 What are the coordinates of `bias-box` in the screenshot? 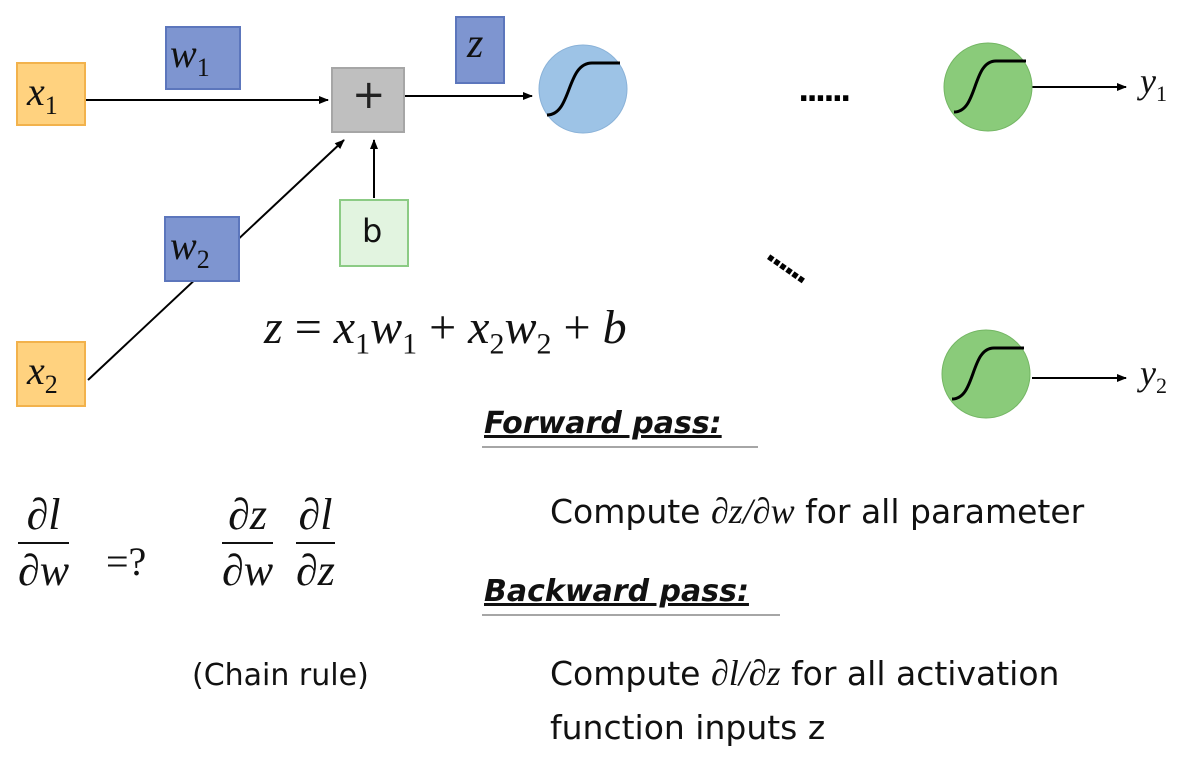 It's located at (374, 233).